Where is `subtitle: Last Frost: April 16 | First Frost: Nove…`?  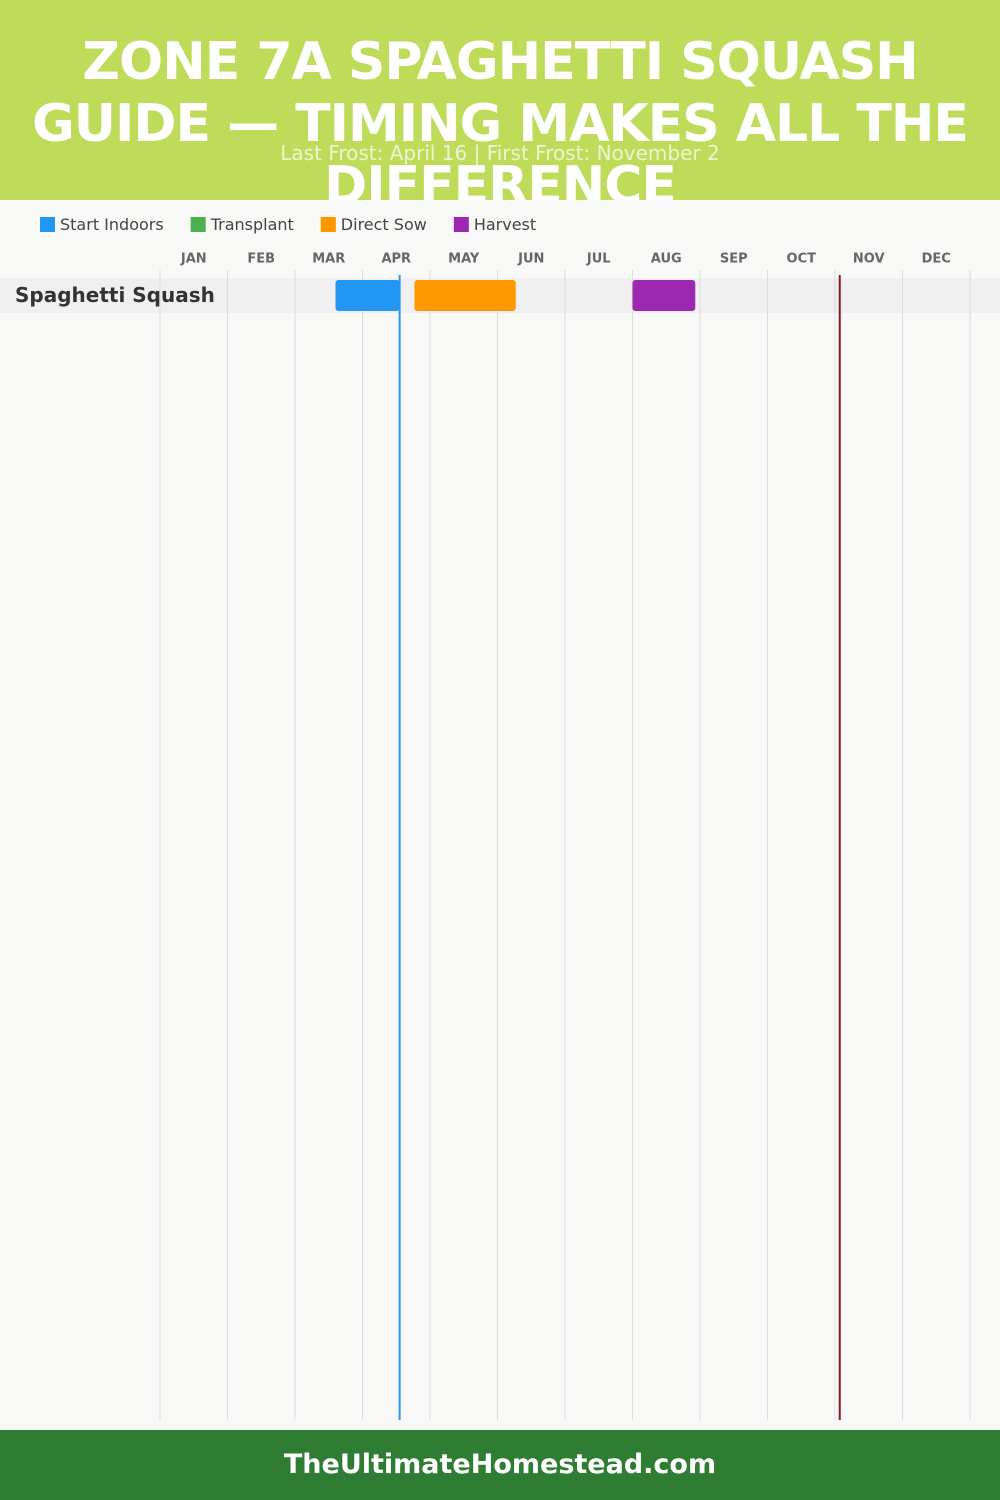 subtitle: Last Frost: April 16 | First Frost: Nove… is located at coordinates (500, 153).